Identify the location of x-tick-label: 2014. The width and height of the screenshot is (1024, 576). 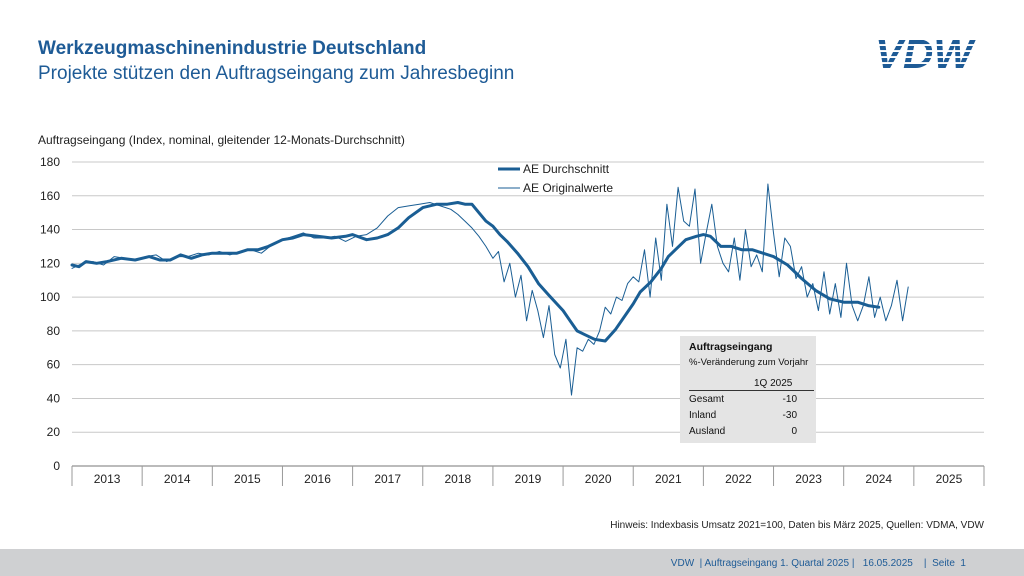
(177, 479).